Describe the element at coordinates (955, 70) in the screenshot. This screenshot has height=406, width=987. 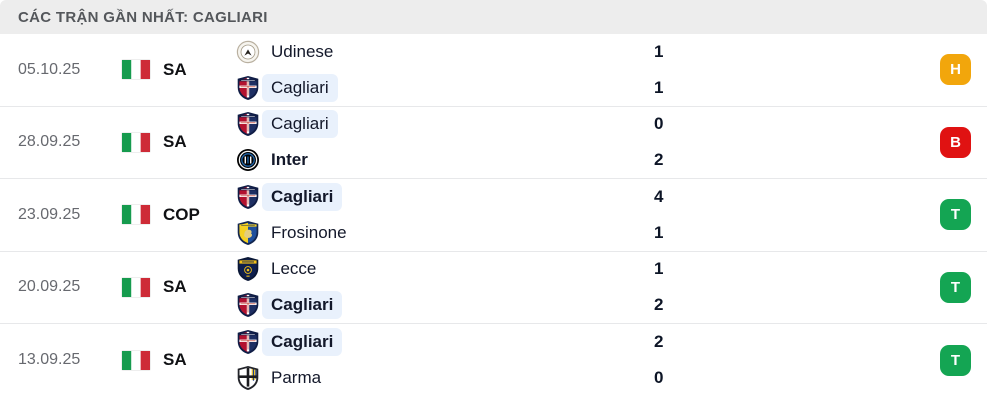
I see `result-badge: H` at that location.